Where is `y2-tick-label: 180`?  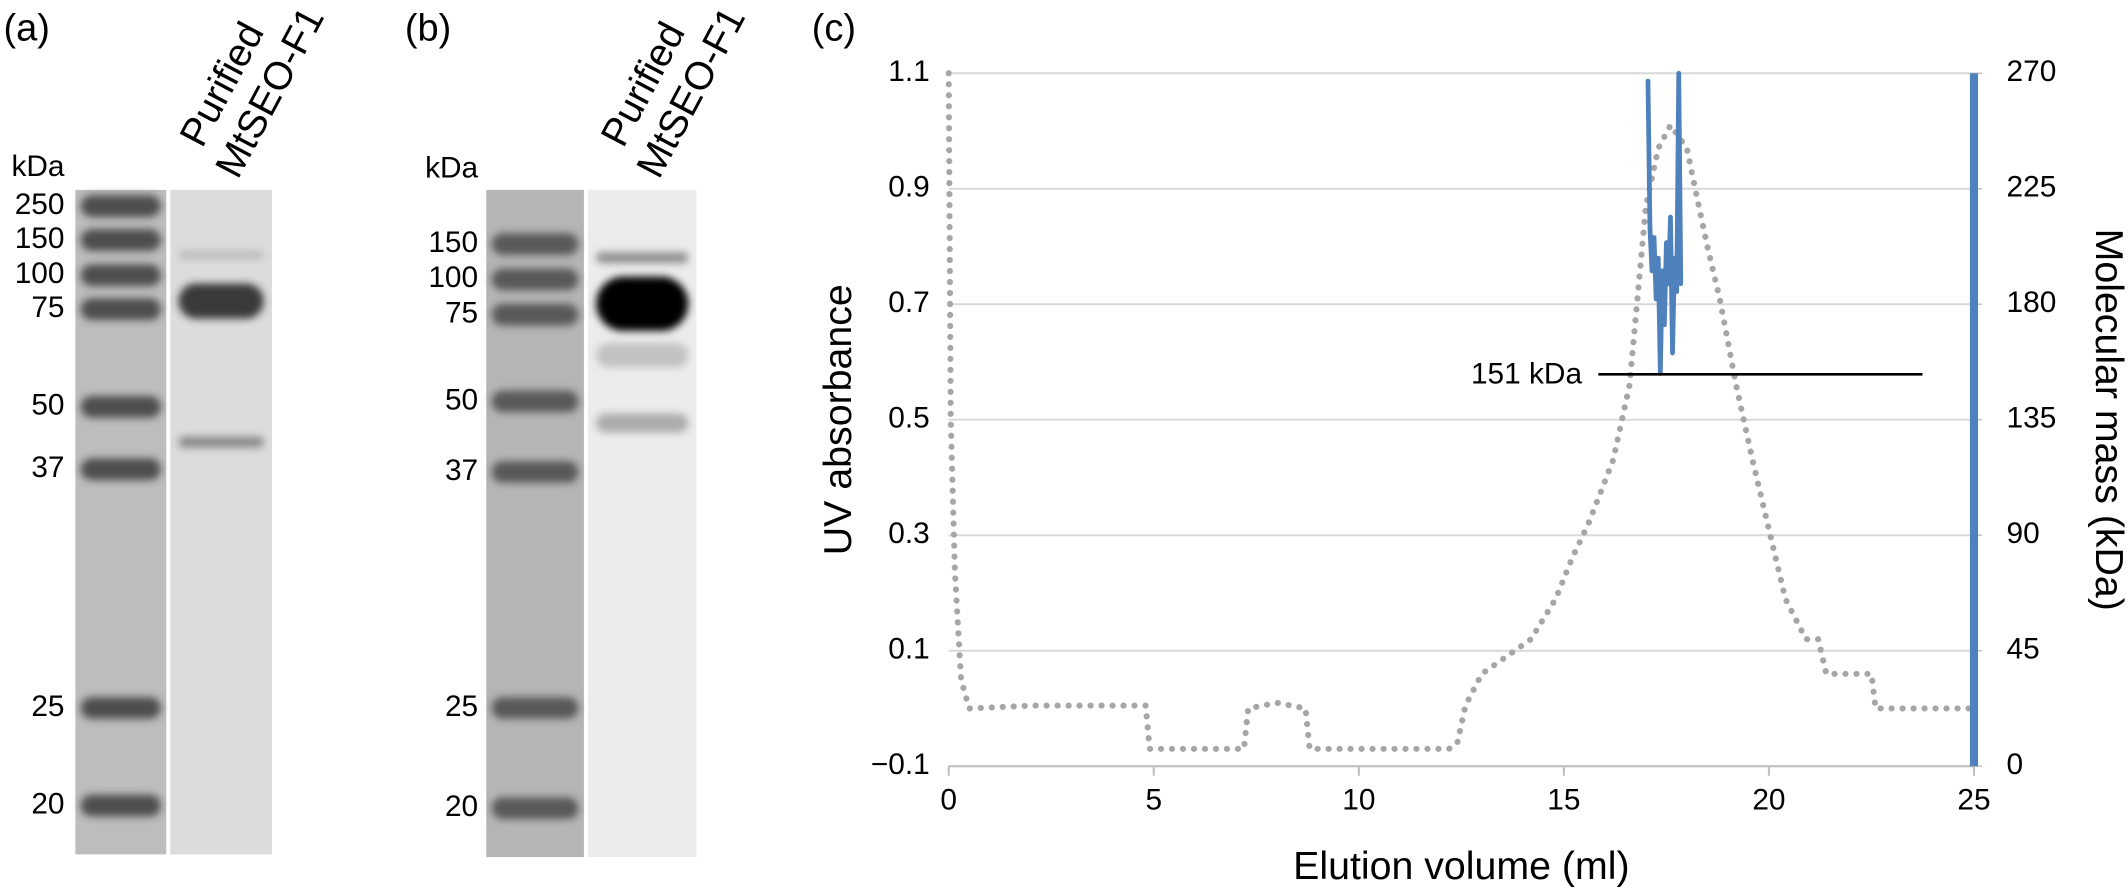 y2-tick-label: 180 is located at coordinates (2032, 302).